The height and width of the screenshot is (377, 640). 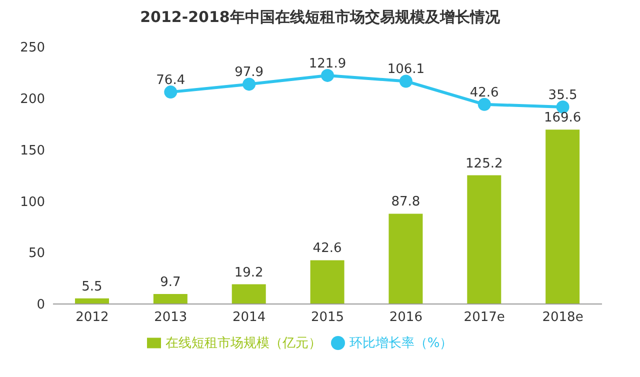 What do you see at coordinates (249, 72) in the screenshot?
I see `data-label: 97.9` at bounding box center [249, 72].